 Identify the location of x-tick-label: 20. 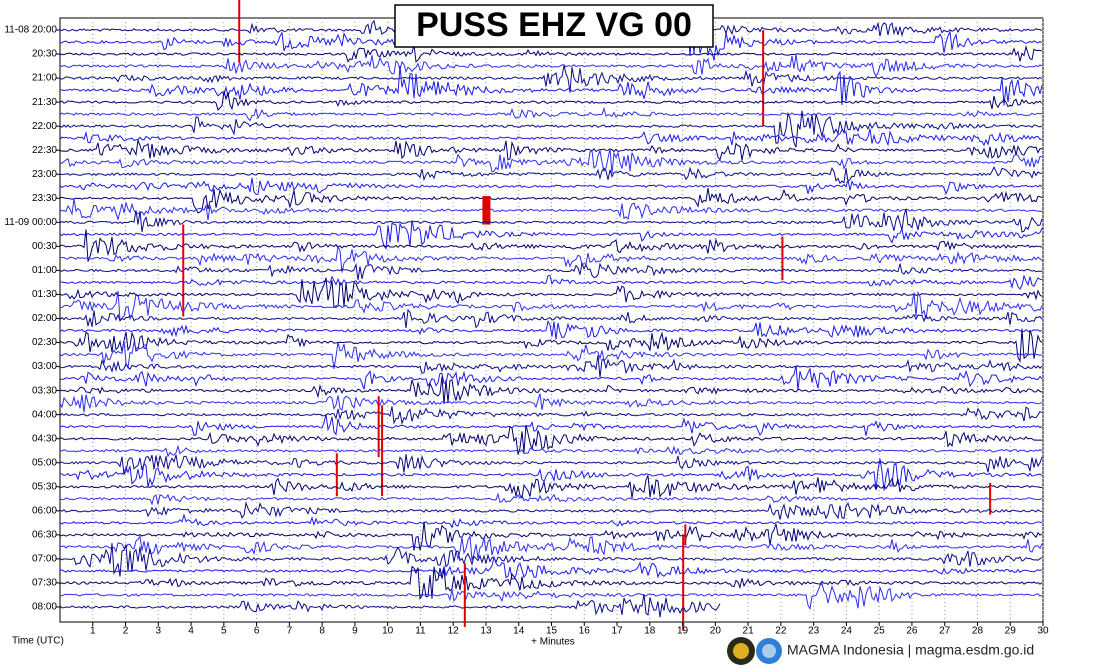
(716, 631).